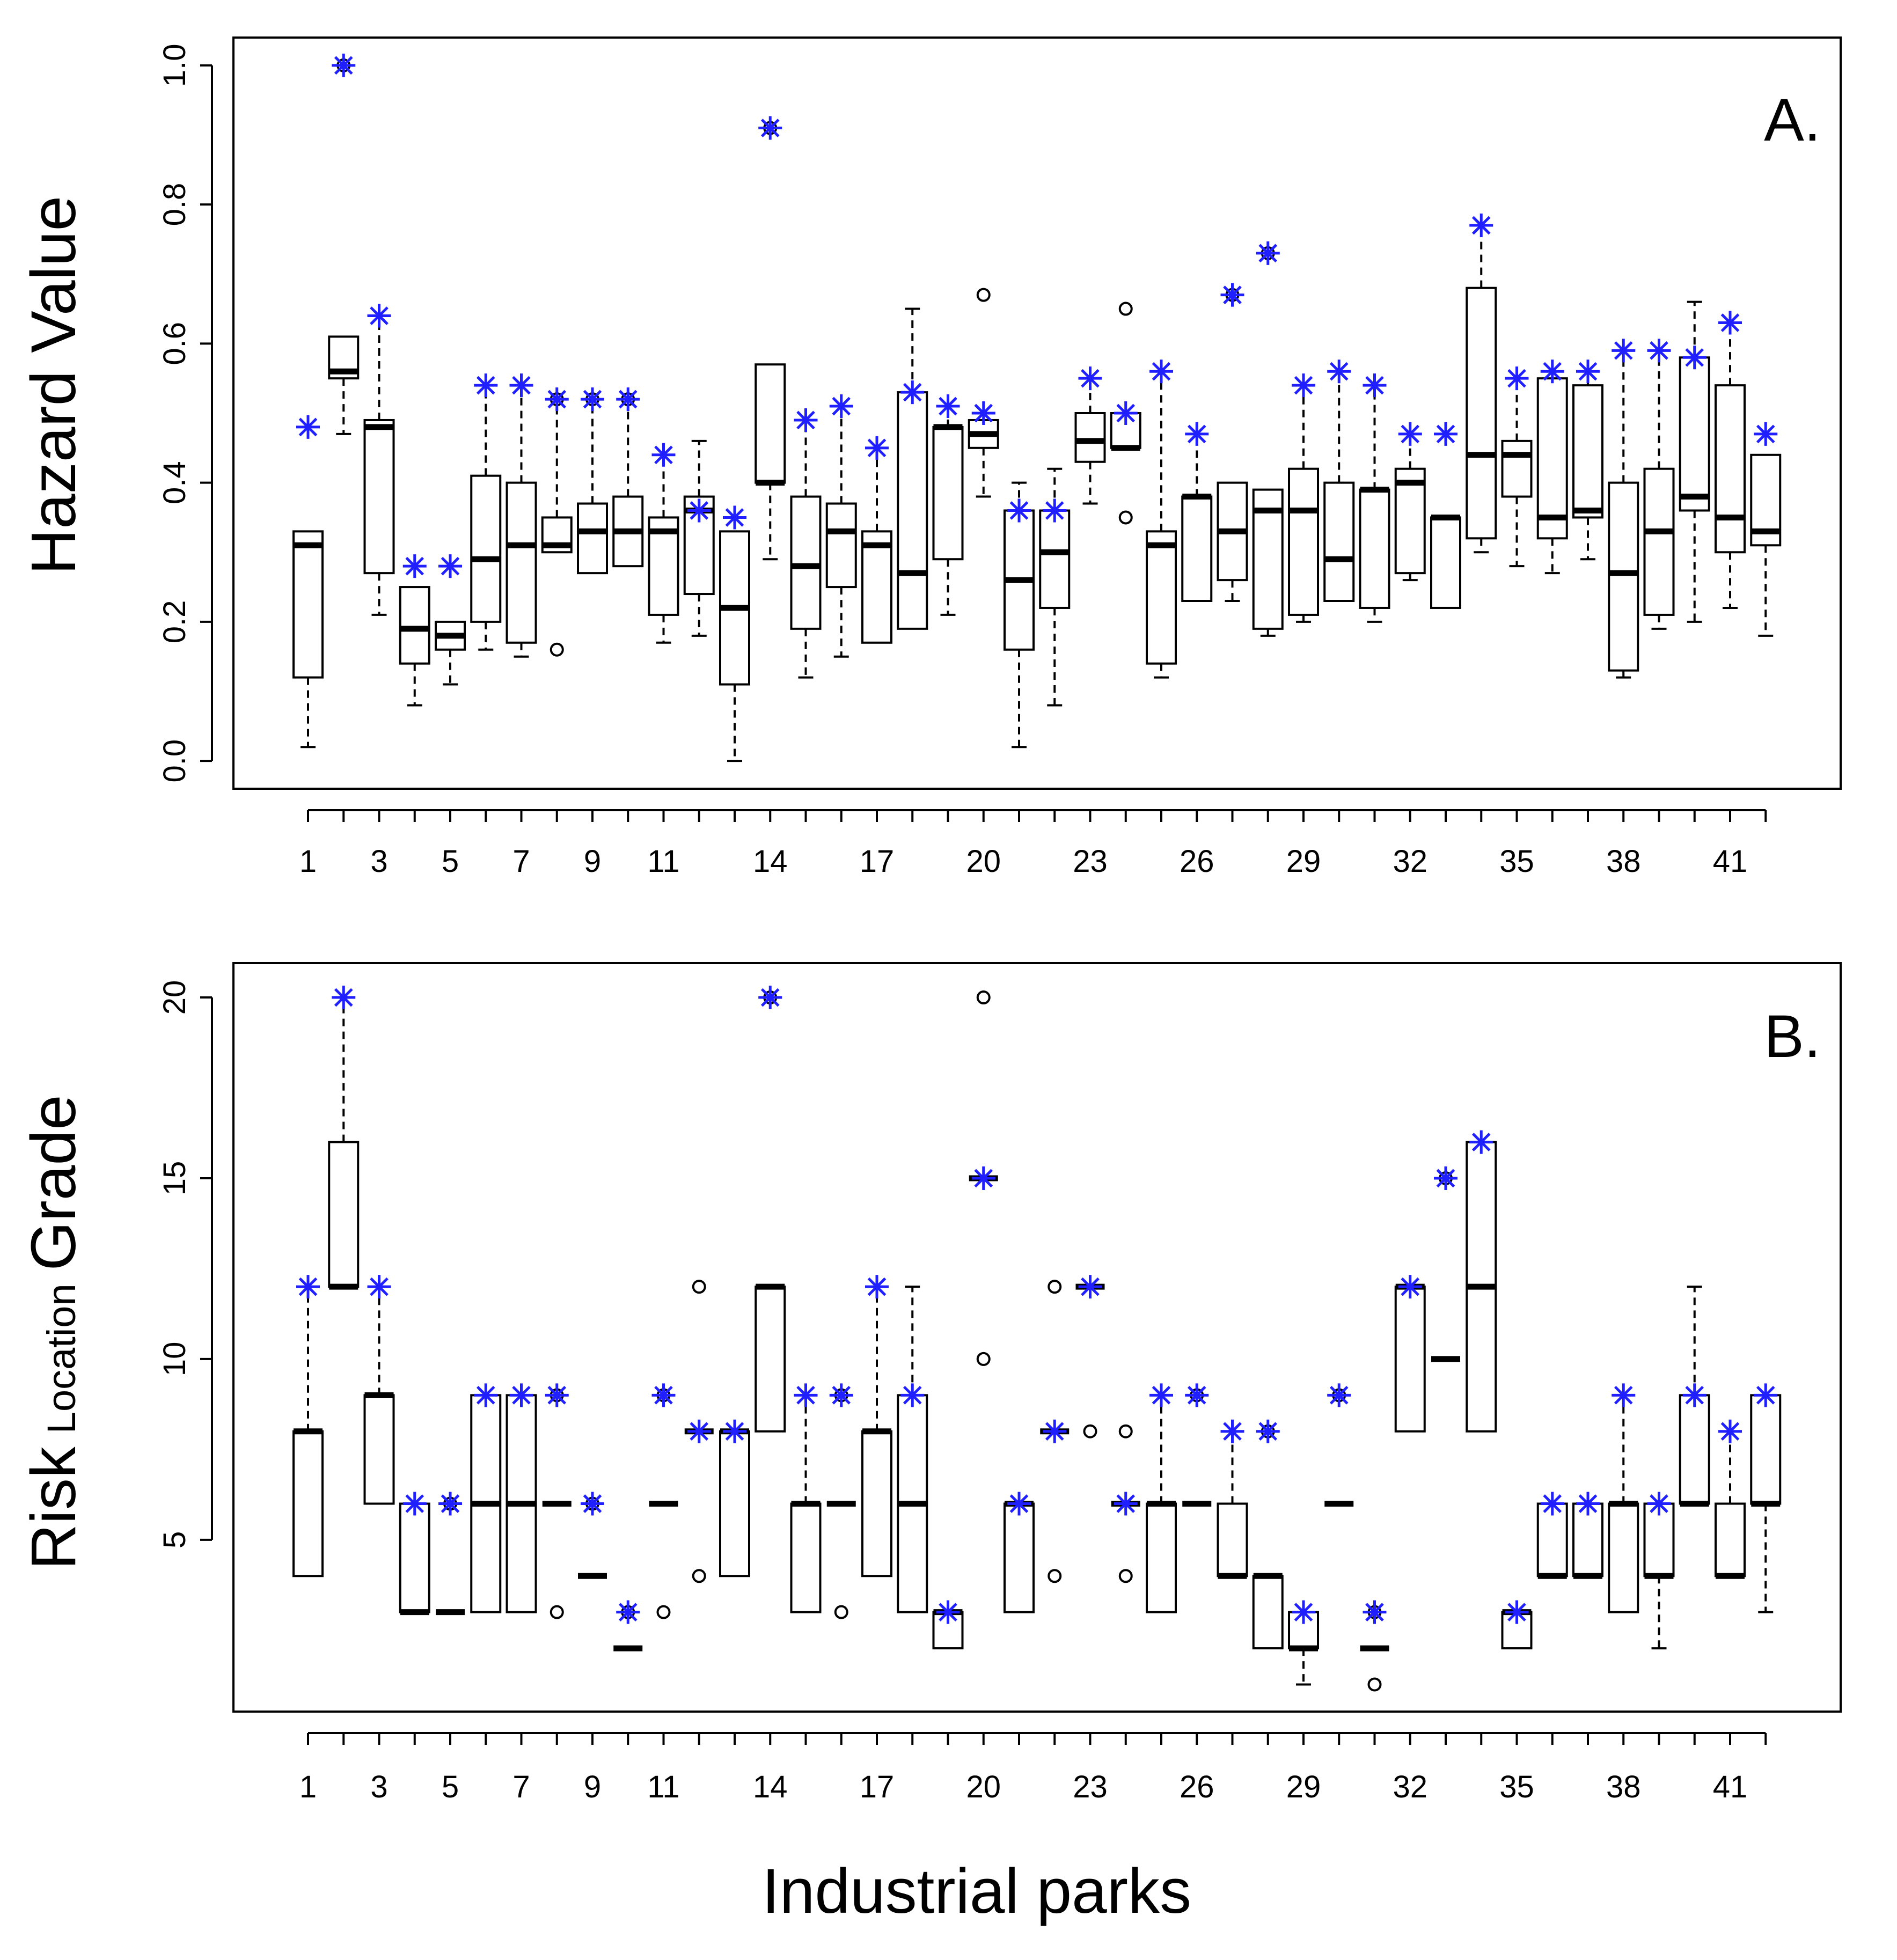 The width and height of the screenshot is (1897, 1960). I want to click on panel-a-x-tick-label: 17, so click(878, 861).